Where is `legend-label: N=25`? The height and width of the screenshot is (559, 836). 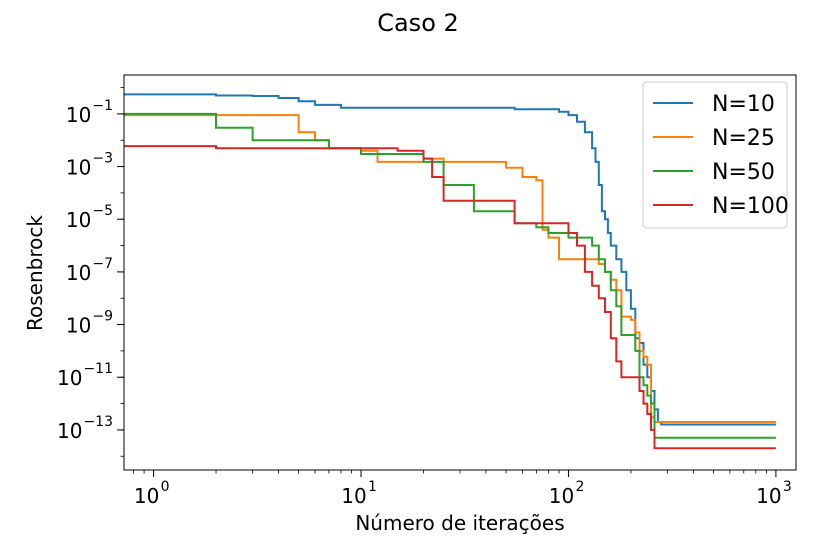
legend-label: N=25 is located at coordinates (743, 138).